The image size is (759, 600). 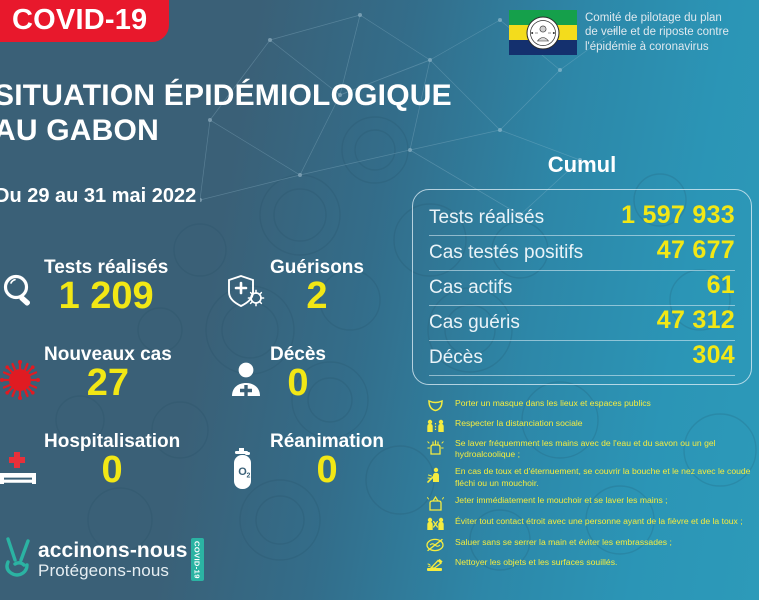 What do you see at coordinates (695, 320) in the screenshot?
I see `cumul-value: 47 312` at bounding box center [695, 320].